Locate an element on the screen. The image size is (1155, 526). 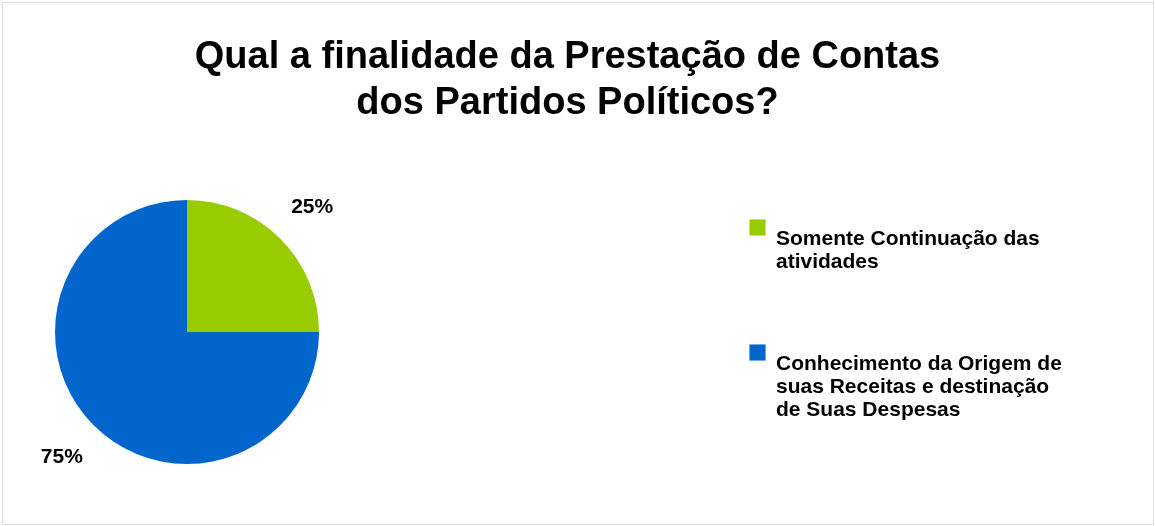
legend-label: Conhecimento da Origem de suas Receitas e destinação de Suas Despesas is located at coordinates (919, 385).